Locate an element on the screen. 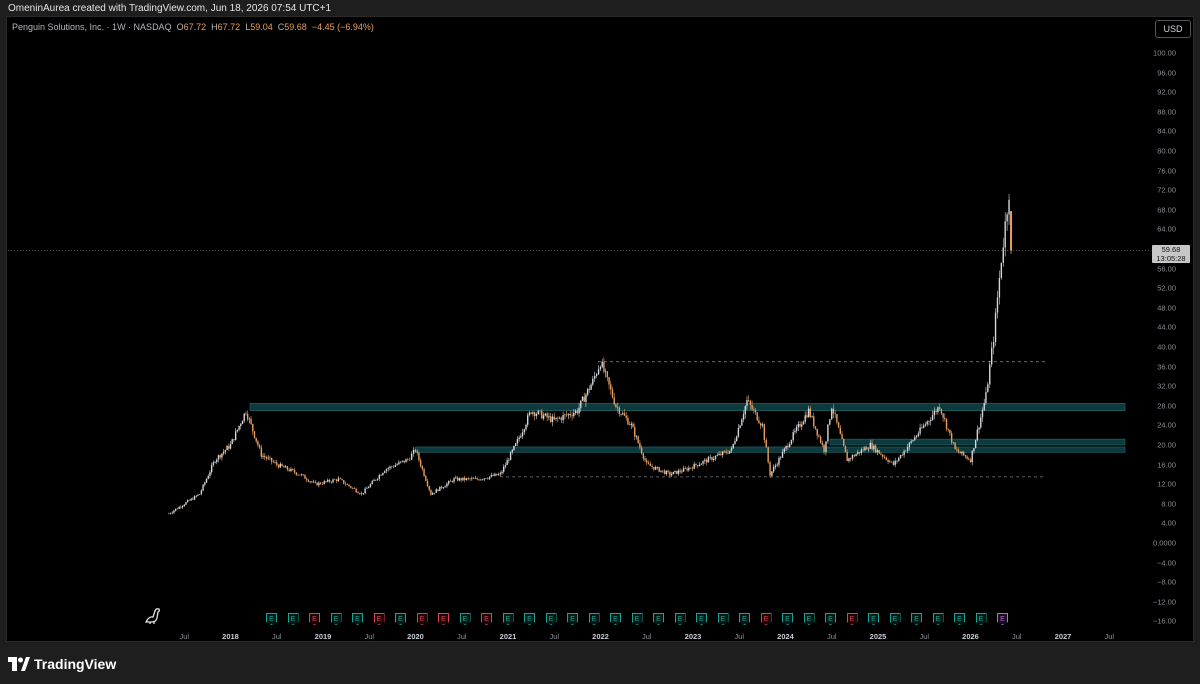 The height and width of the screenshot is (684, 1200). currency-button: USD is located at coordinates (1173, 29).